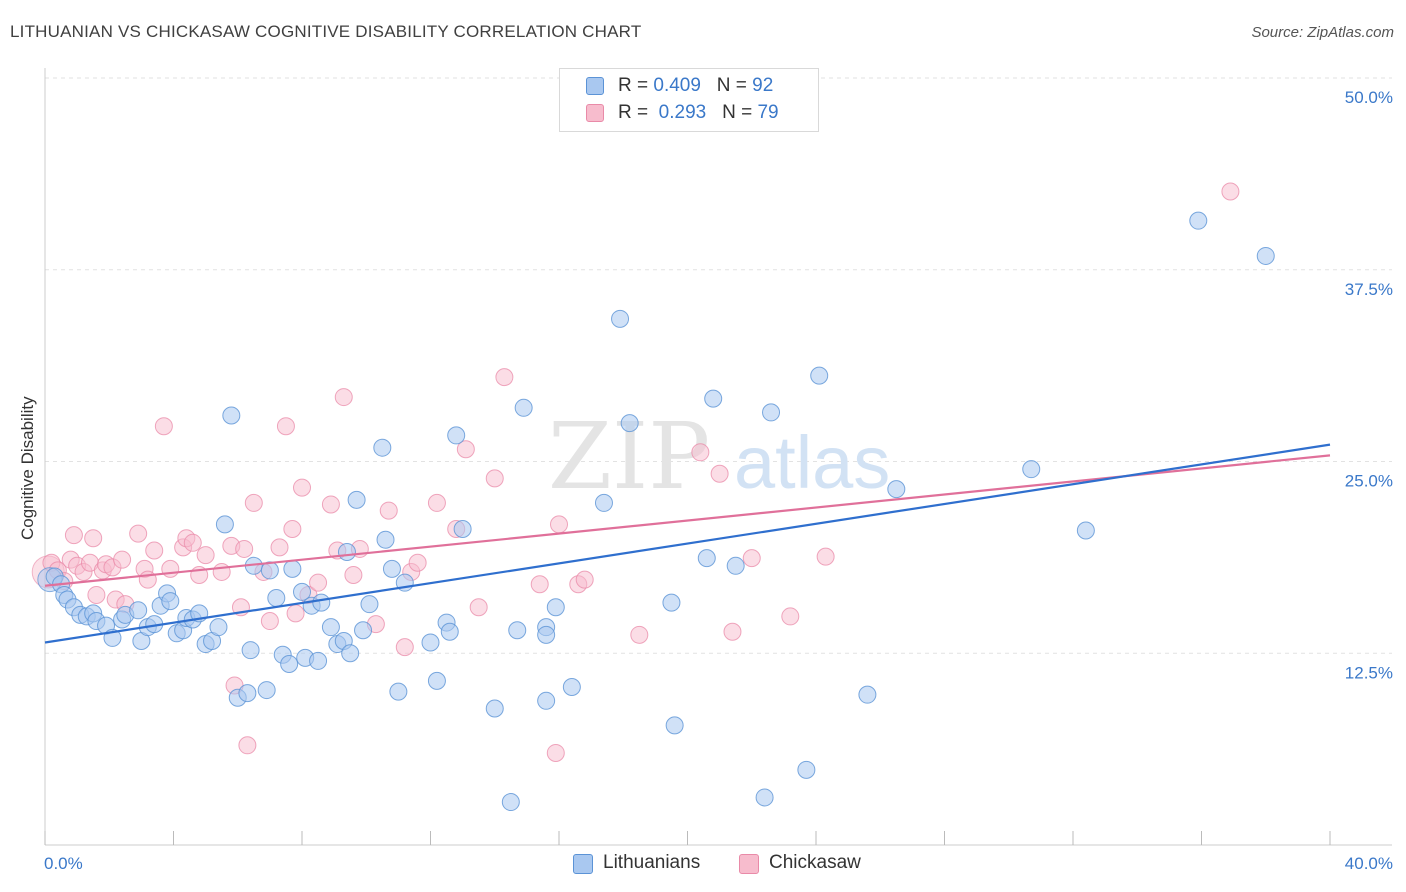 Image resolution: width=1406 pixels, height=892 pixels. I want to click on legend-swatch-lithuanians, so click(583, 864).